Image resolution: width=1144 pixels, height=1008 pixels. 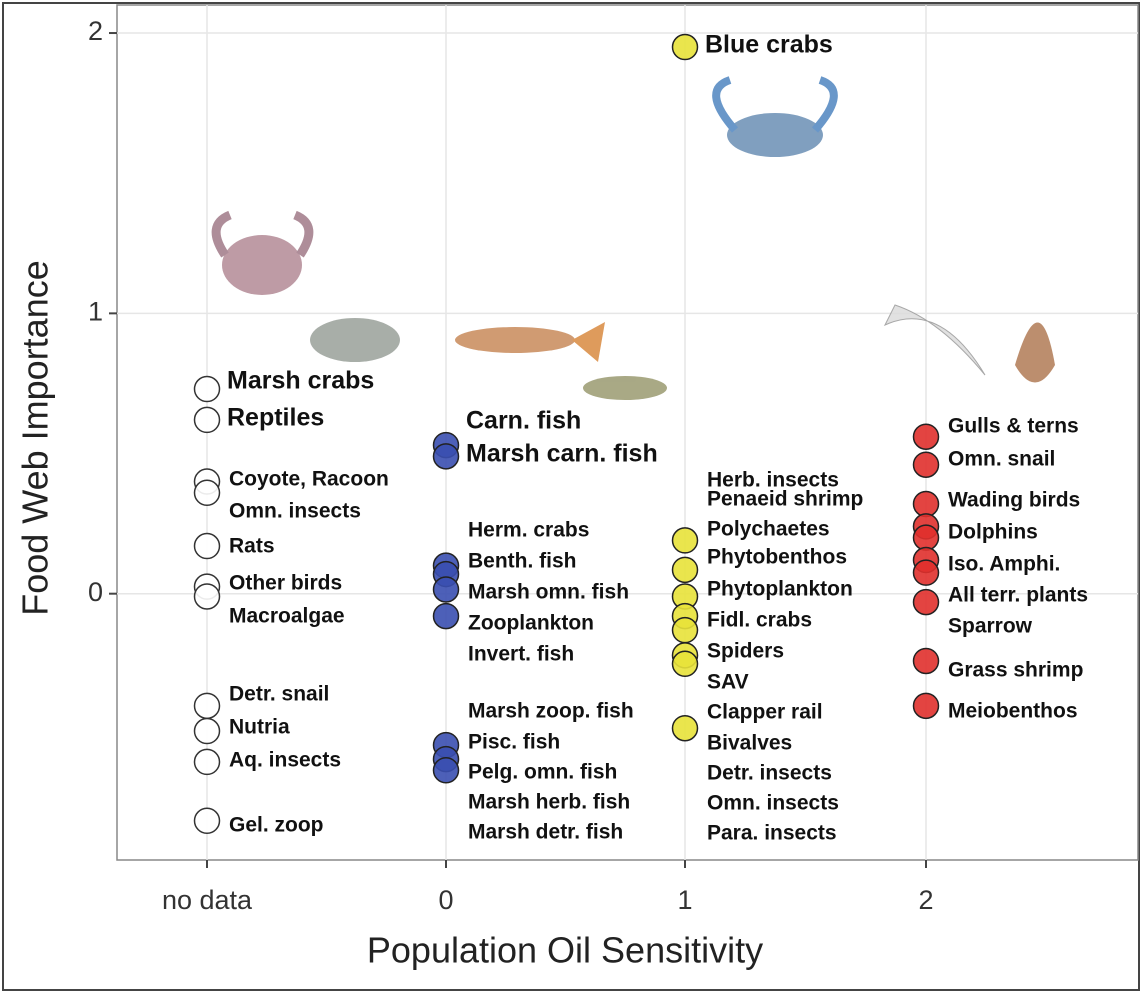 I want to click on point-label: Marsh omn. fish, so click(x=548, y=592).